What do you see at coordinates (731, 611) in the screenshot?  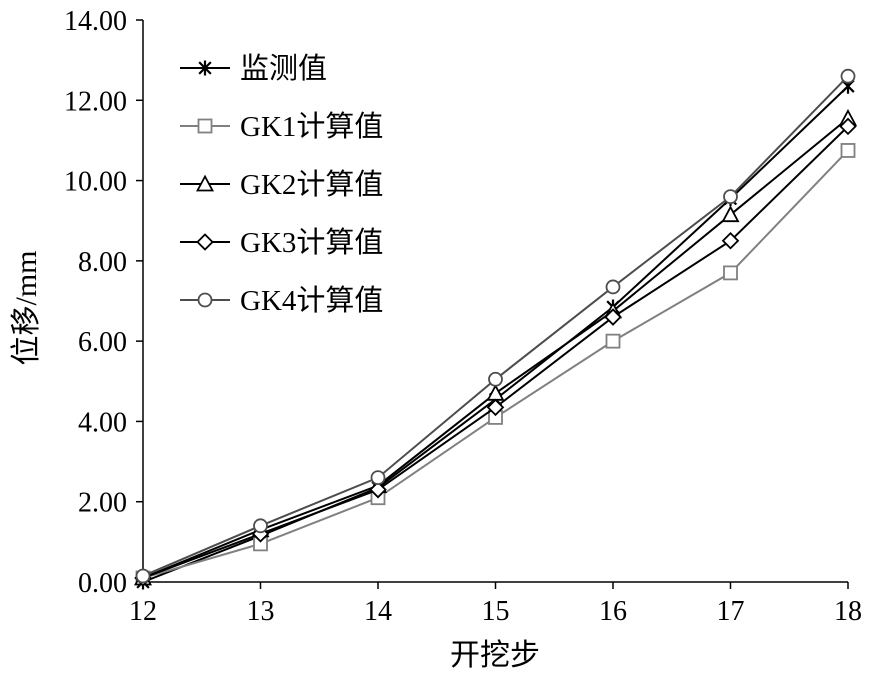 I see `x-tick-label: 17` at bounding box center [731, 611].